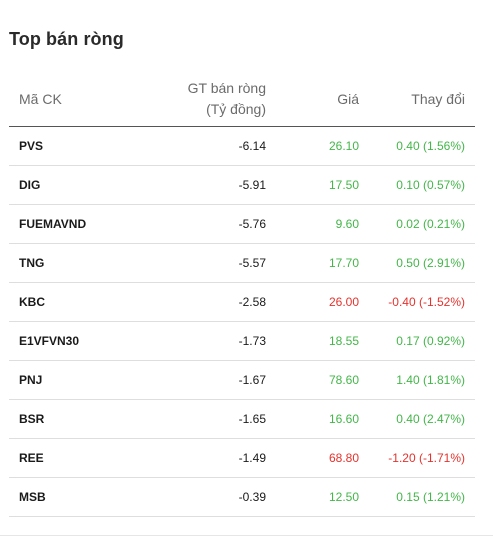 This screenshot has width=493, height=537. What do you see at coordinates (312, 99) in the screenshot?
I see `column-header-price: Giá` at bounding box center [312, 99].